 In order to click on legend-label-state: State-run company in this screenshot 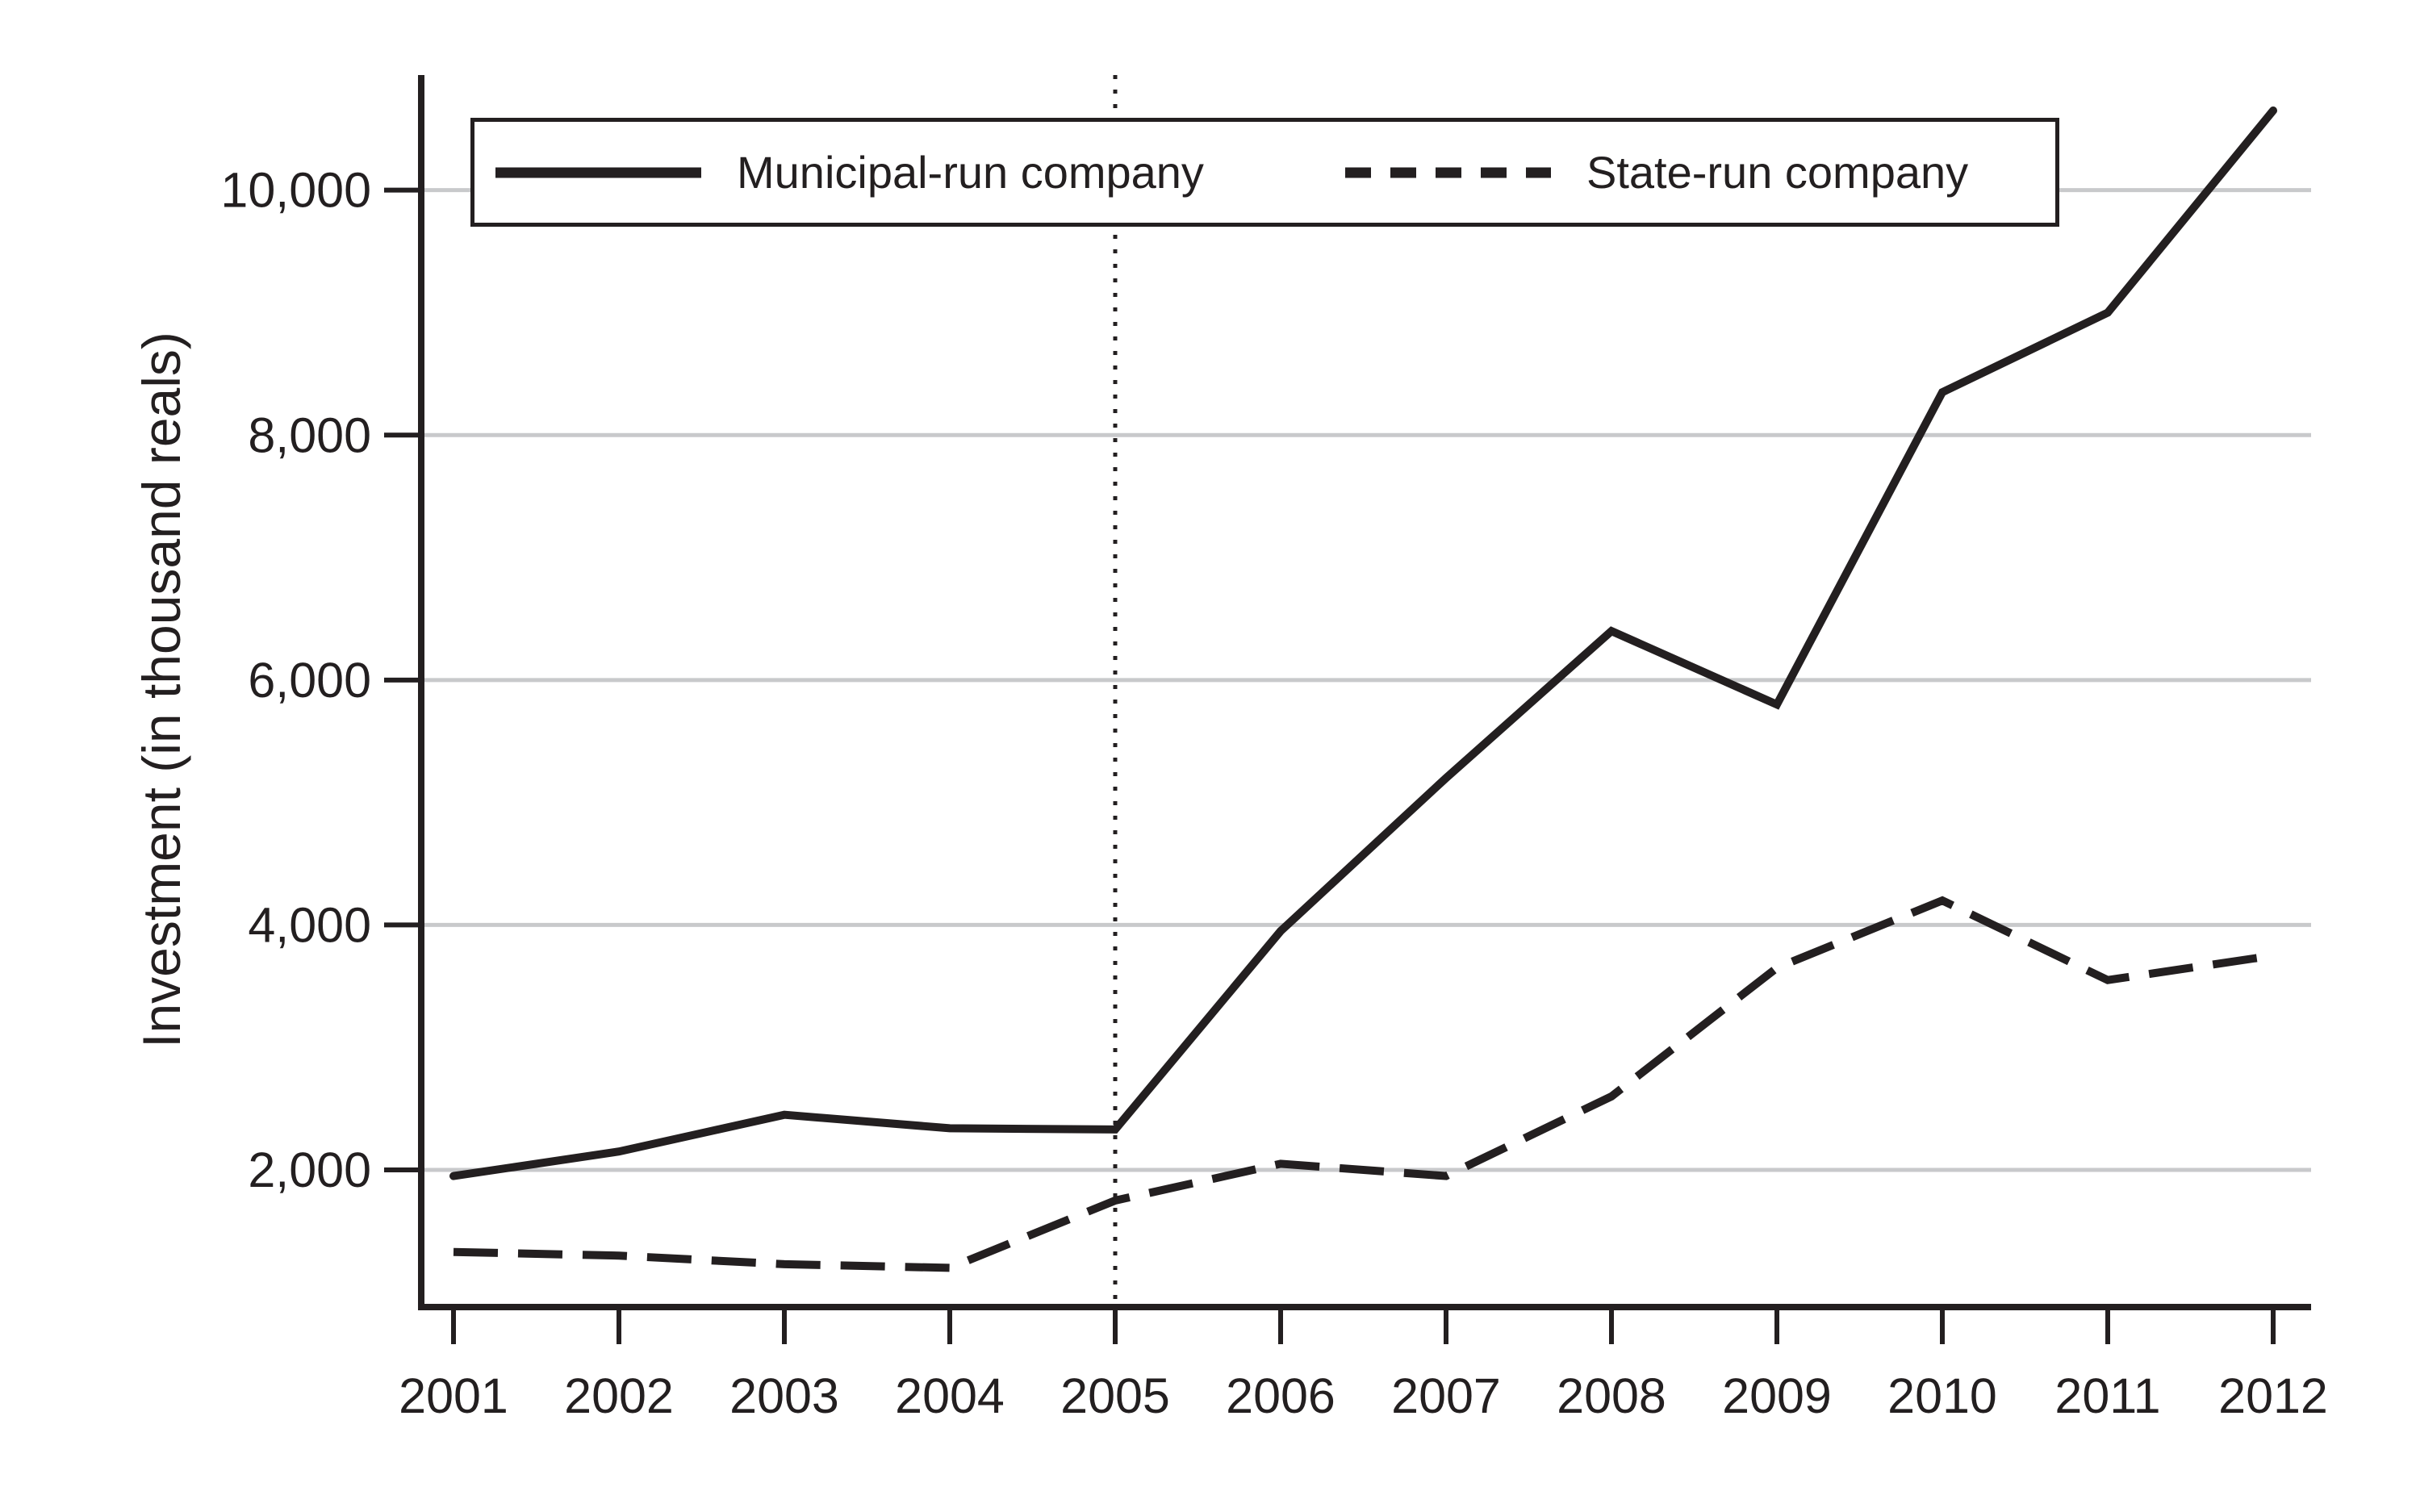, I will do `click(1778, 172)`.